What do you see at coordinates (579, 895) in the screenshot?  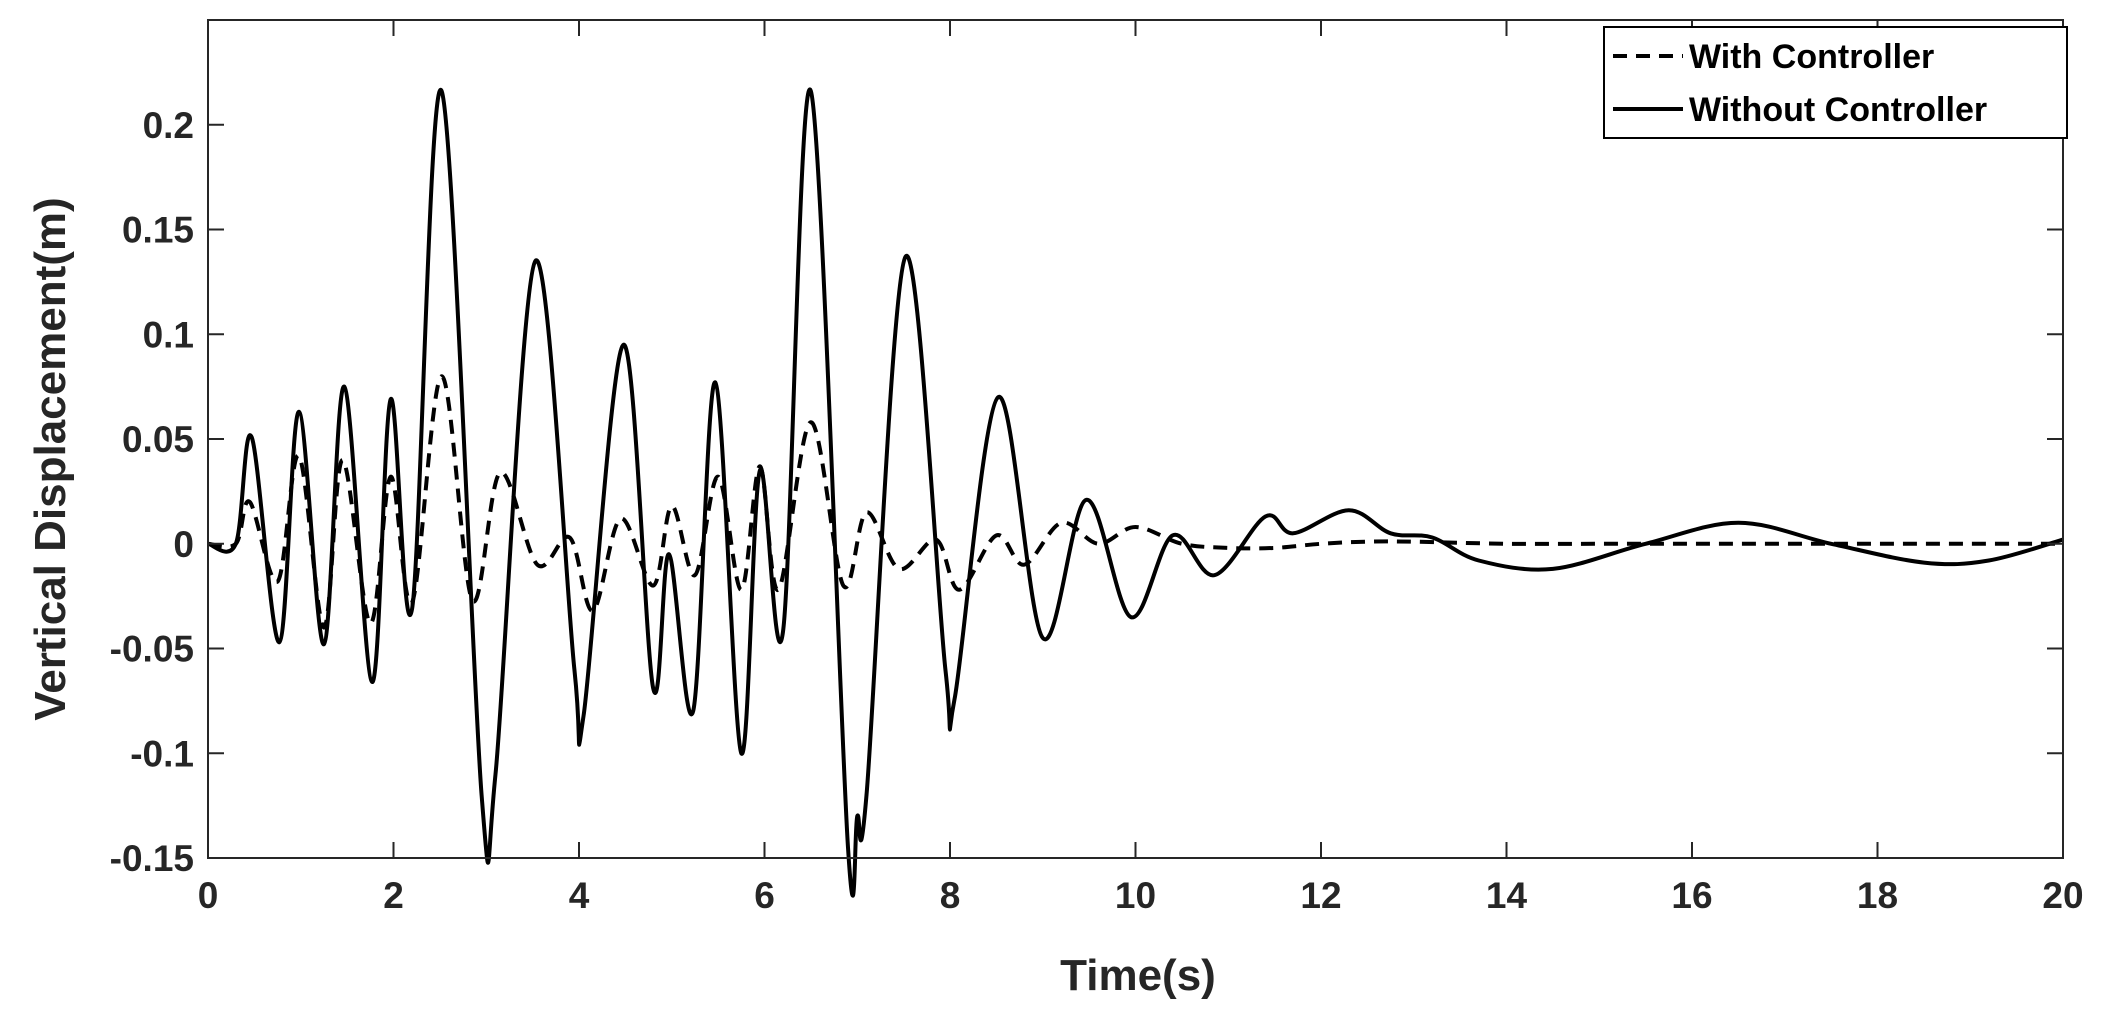 I see `x-tick-label: 4` at bounding box center [579, 895].